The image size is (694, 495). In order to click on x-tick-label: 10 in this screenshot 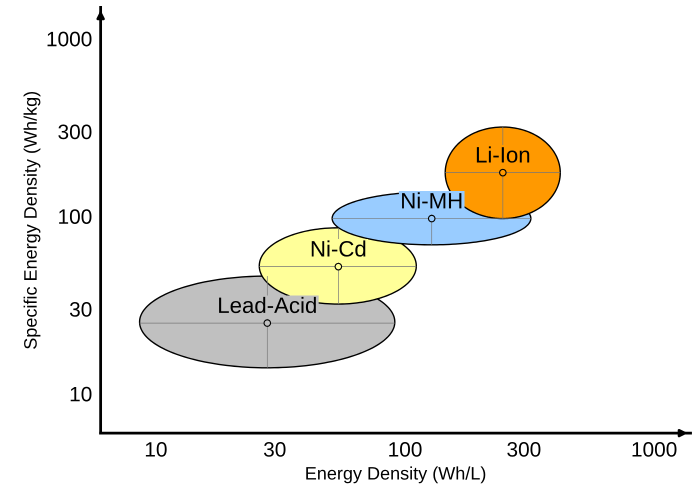, I will do `click(156, 449)`.